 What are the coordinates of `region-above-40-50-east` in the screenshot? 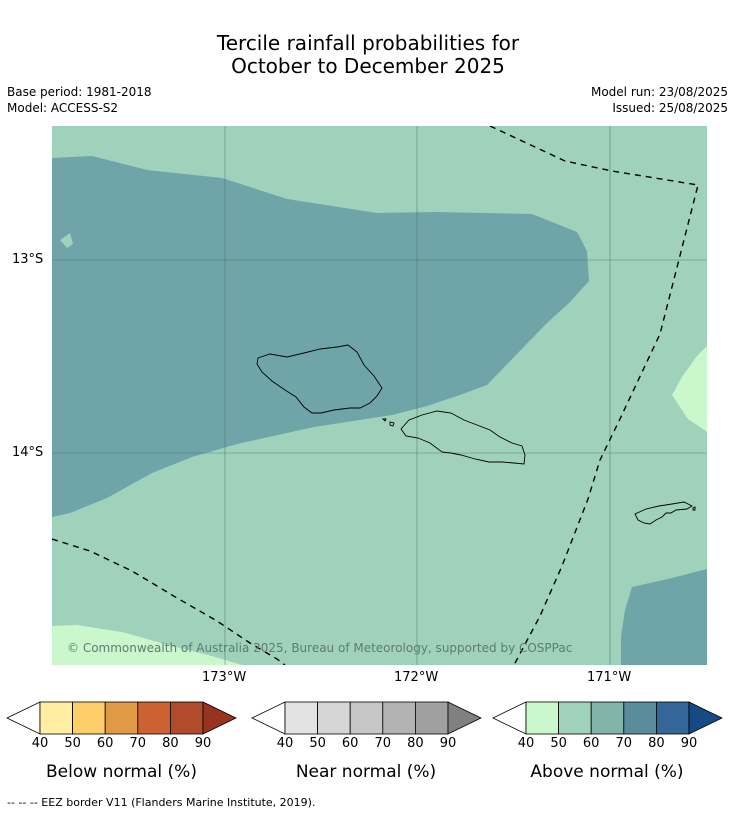 It's located at (689, 389).